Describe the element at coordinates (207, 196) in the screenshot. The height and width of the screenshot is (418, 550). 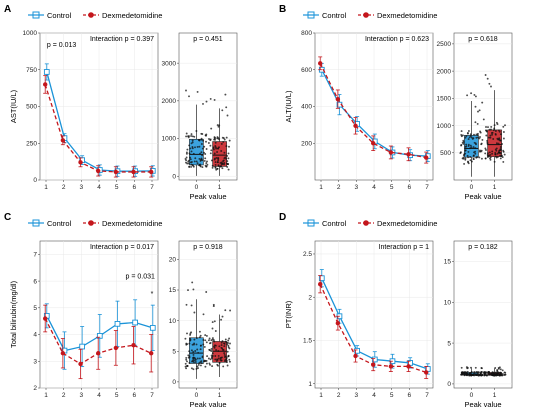
I see `x-axis-title: Peak value` at that location.